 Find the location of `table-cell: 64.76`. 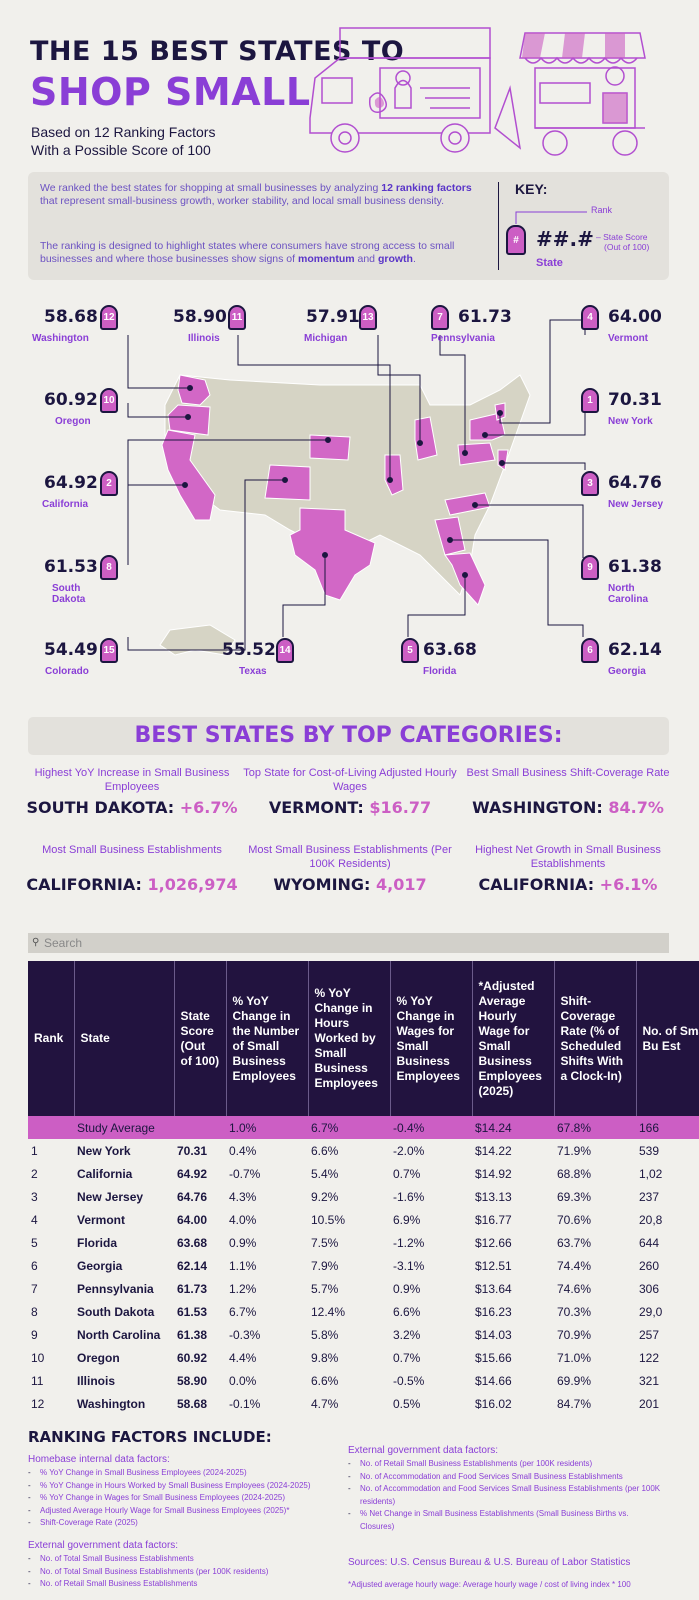

table-cell: 64.76 is located at coordinates (192, 1196).